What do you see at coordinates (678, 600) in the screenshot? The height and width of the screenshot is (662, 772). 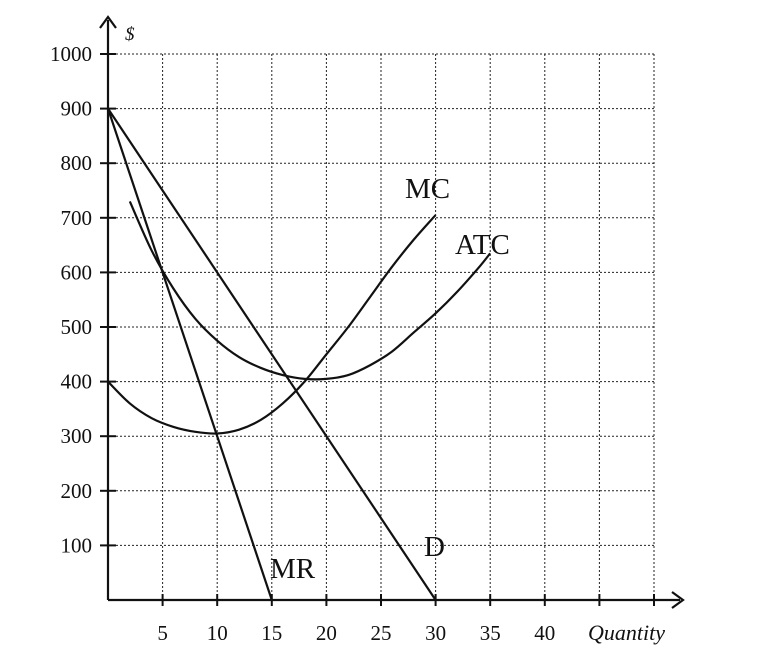 I see `x-axis-arrow` at bounding box center [678, 600].